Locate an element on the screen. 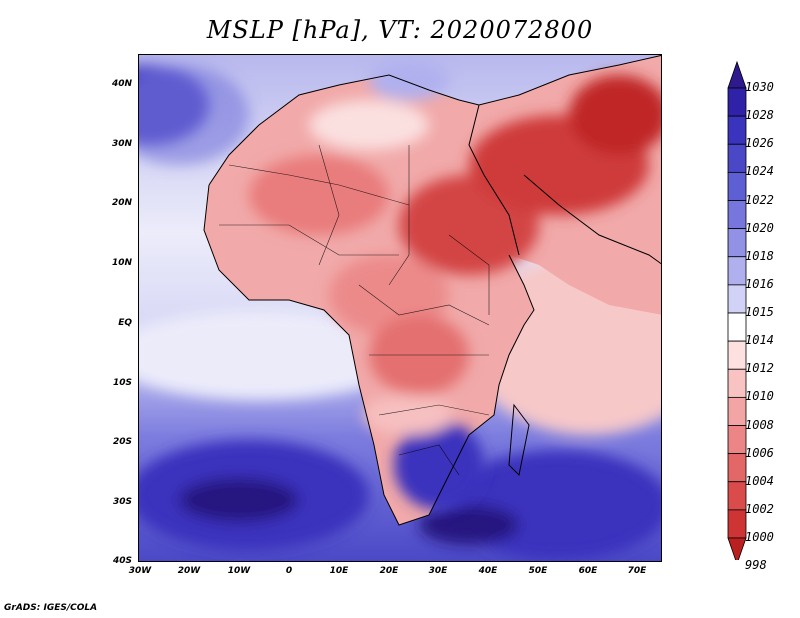 The height and width of the screenshot is (618, 800). lon-label-50e: 50E is located at coordinates (538, 571).